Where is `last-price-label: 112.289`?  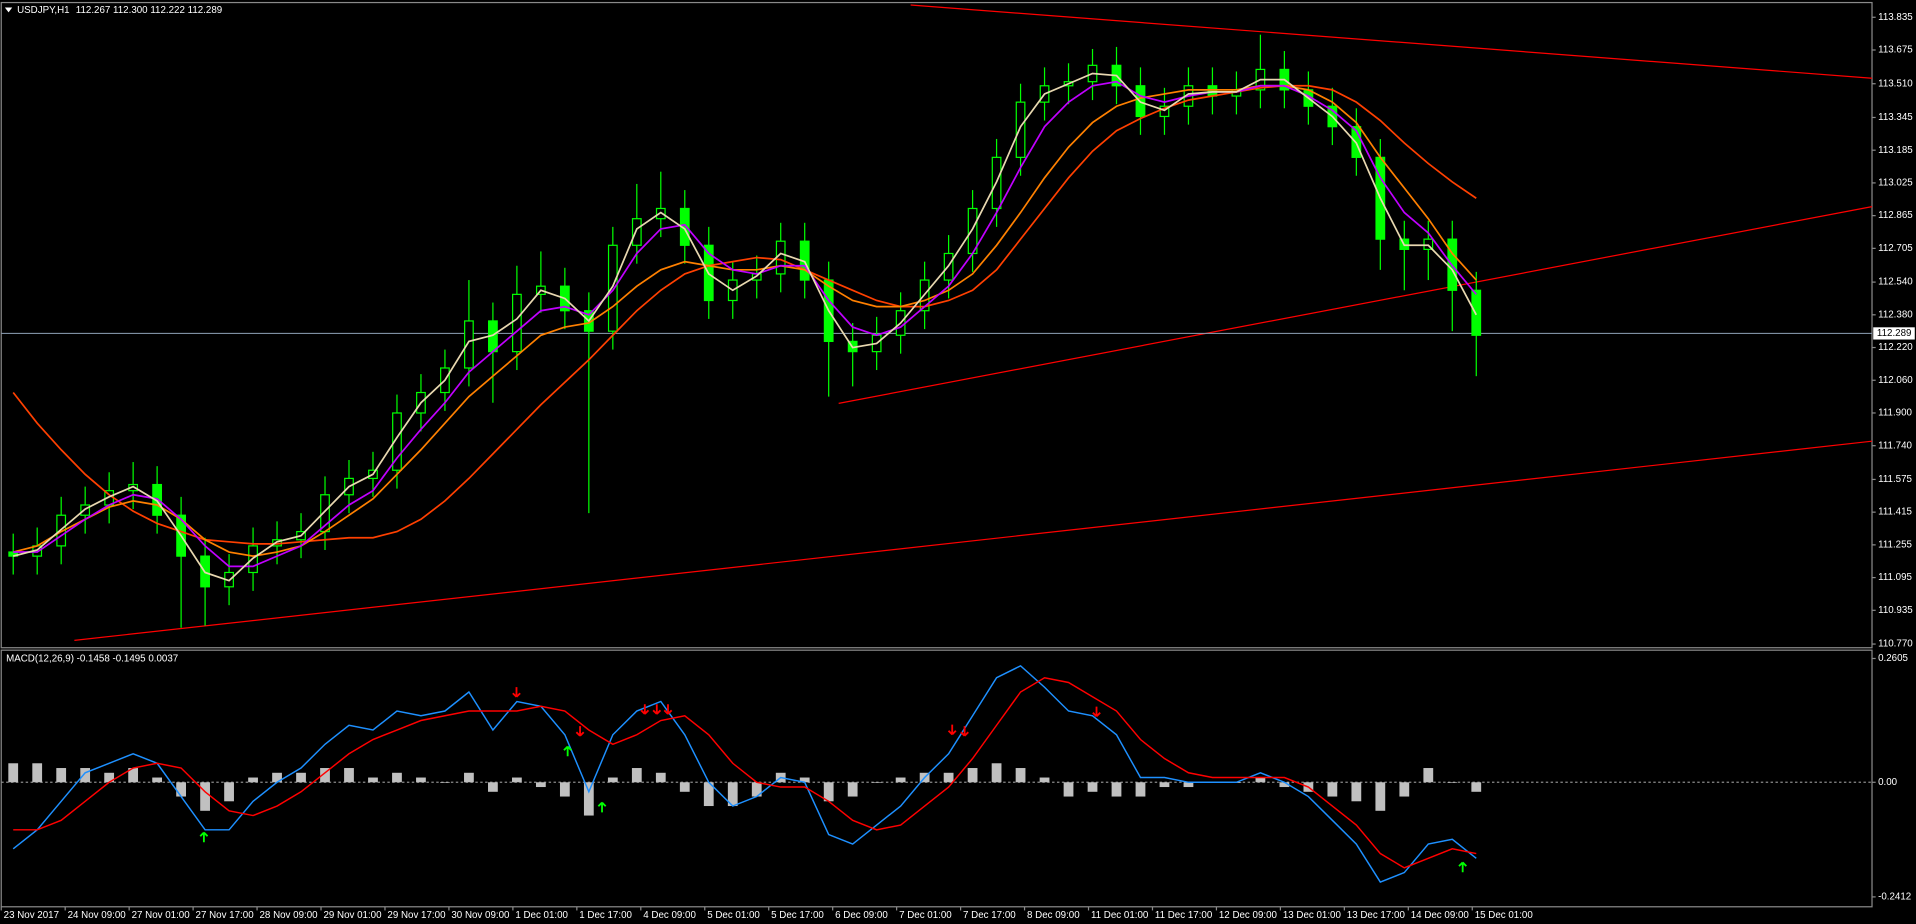
last-price-label: 112.289 is located at coordinates (1894, 333).